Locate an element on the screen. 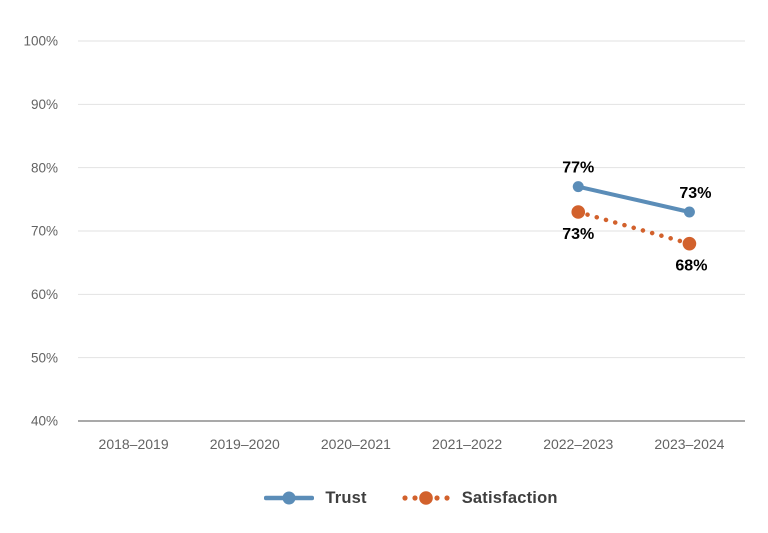  y-axis-tick-label: 100% is located at coordinates (40, 41).